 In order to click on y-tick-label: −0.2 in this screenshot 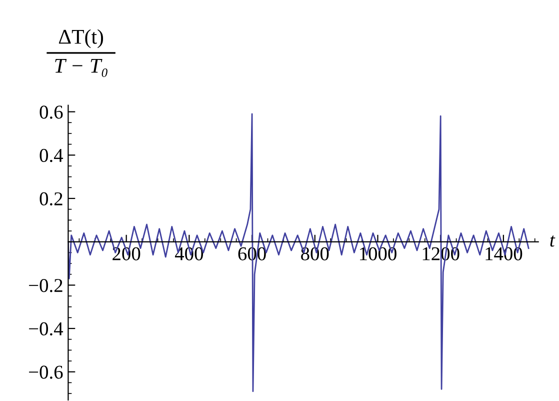, I will do `click(45, 285)`.